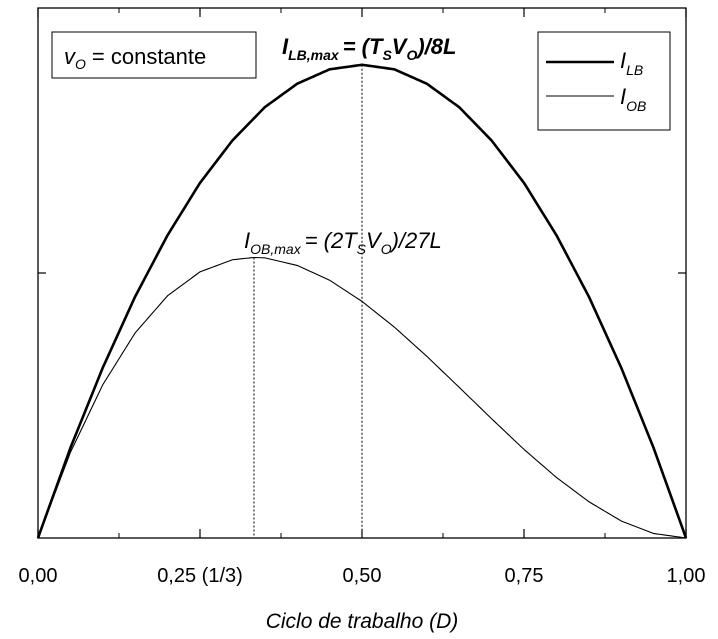 This screenshot has height=639, width=718. I want to click on lb-max-eq-b: V, so click(400, 46).